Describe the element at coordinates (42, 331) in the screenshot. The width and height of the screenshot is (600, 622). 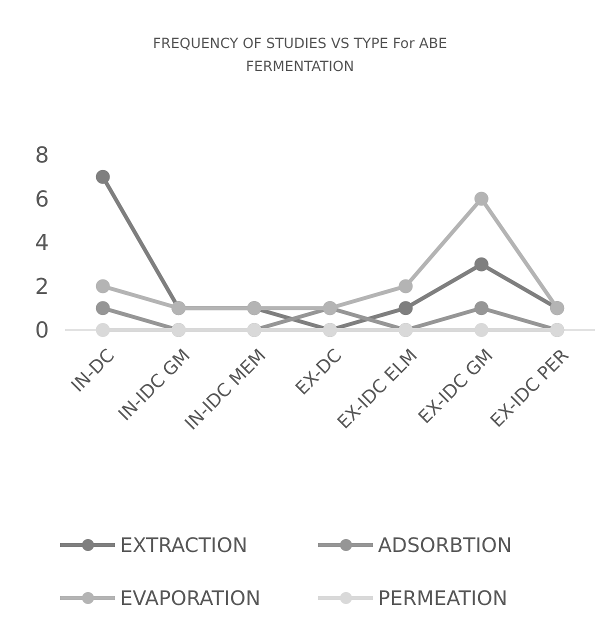
I see `y-tick-label: 0` at that location.